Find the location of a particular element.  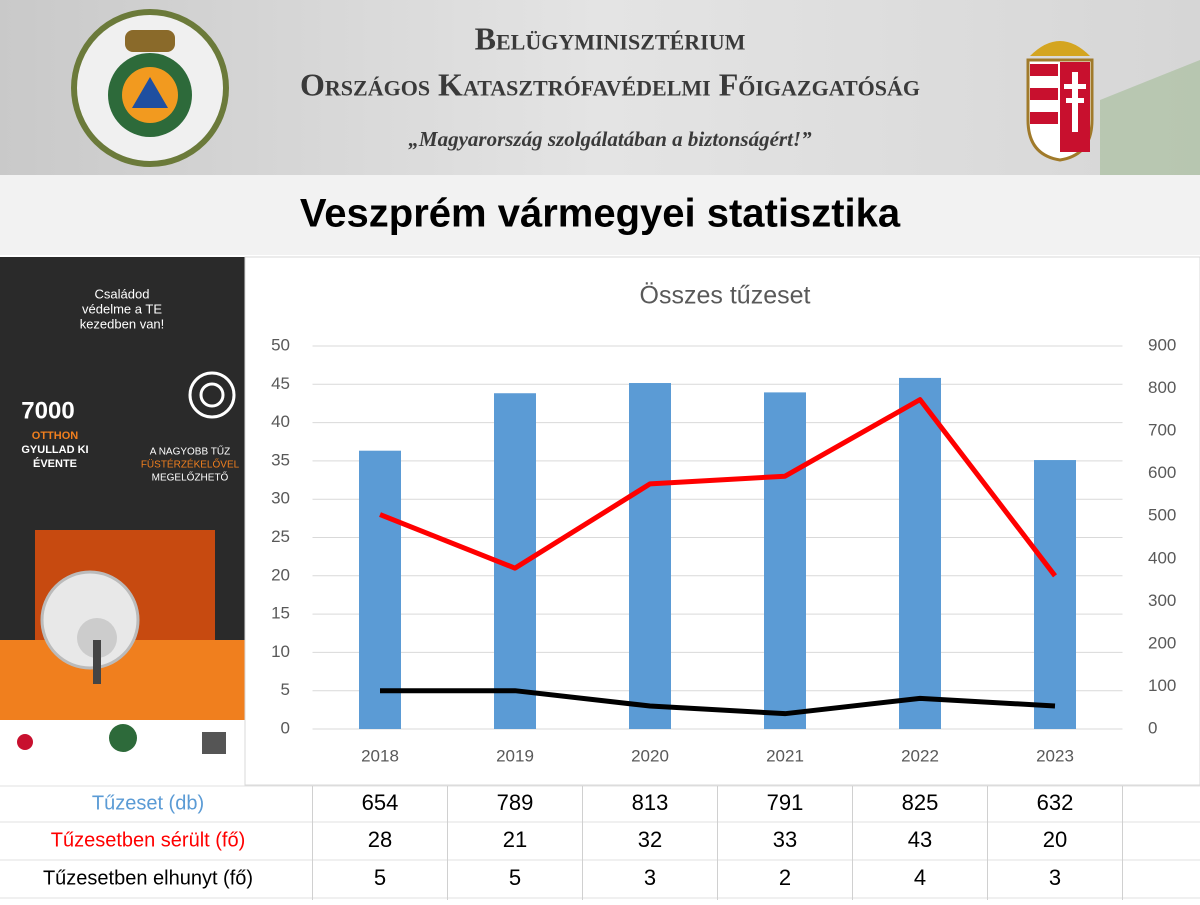

slide-title: Veszprém vármegyei statisztika is located at coordinates (600, 214).